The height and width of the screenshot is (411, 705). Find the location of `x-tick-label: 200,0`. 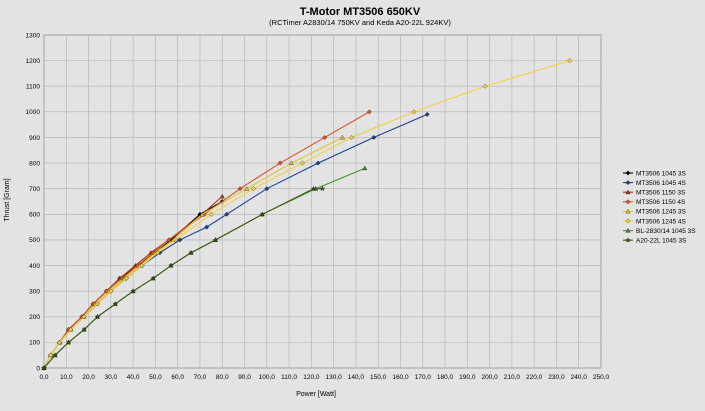

x-tick-label: 200,0 is located at coordinates (489, 377).